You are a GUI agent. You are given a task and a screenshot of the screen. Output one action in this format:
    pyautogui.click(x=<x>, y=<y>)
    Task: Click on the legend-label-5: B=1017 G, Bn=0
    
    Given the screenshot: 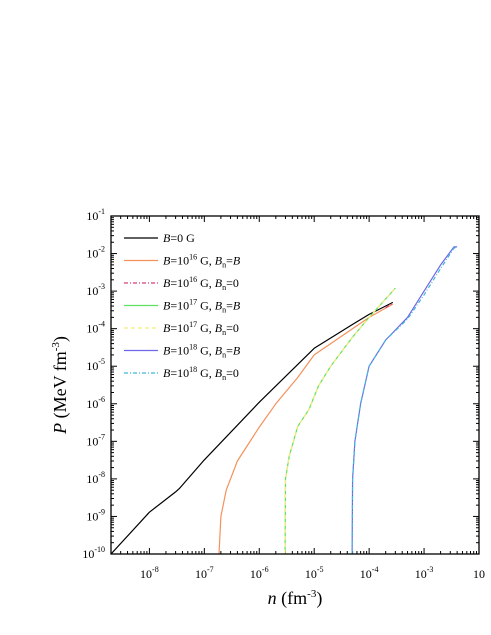 What is the action you would take?
    pyautogui.click(x=201, y=328)
    